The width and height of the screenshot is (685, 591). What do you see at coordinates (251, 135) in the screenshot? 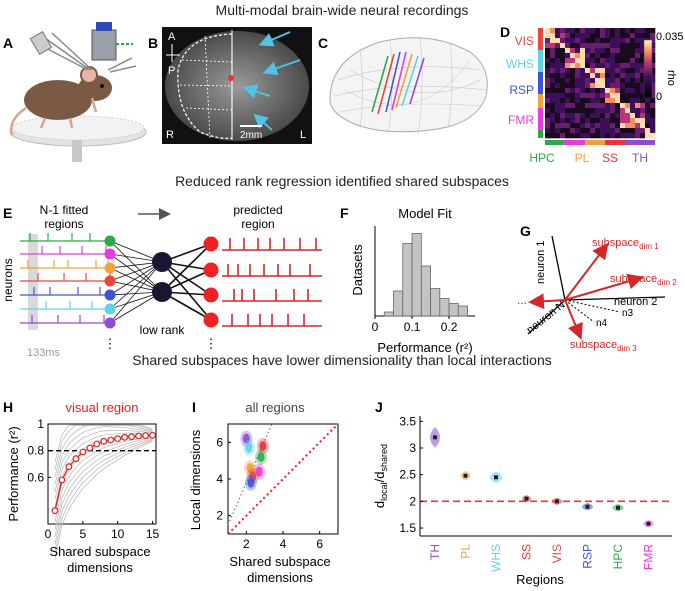
I see `scalebar-label: 2mm` at bounding box center [251, 135].